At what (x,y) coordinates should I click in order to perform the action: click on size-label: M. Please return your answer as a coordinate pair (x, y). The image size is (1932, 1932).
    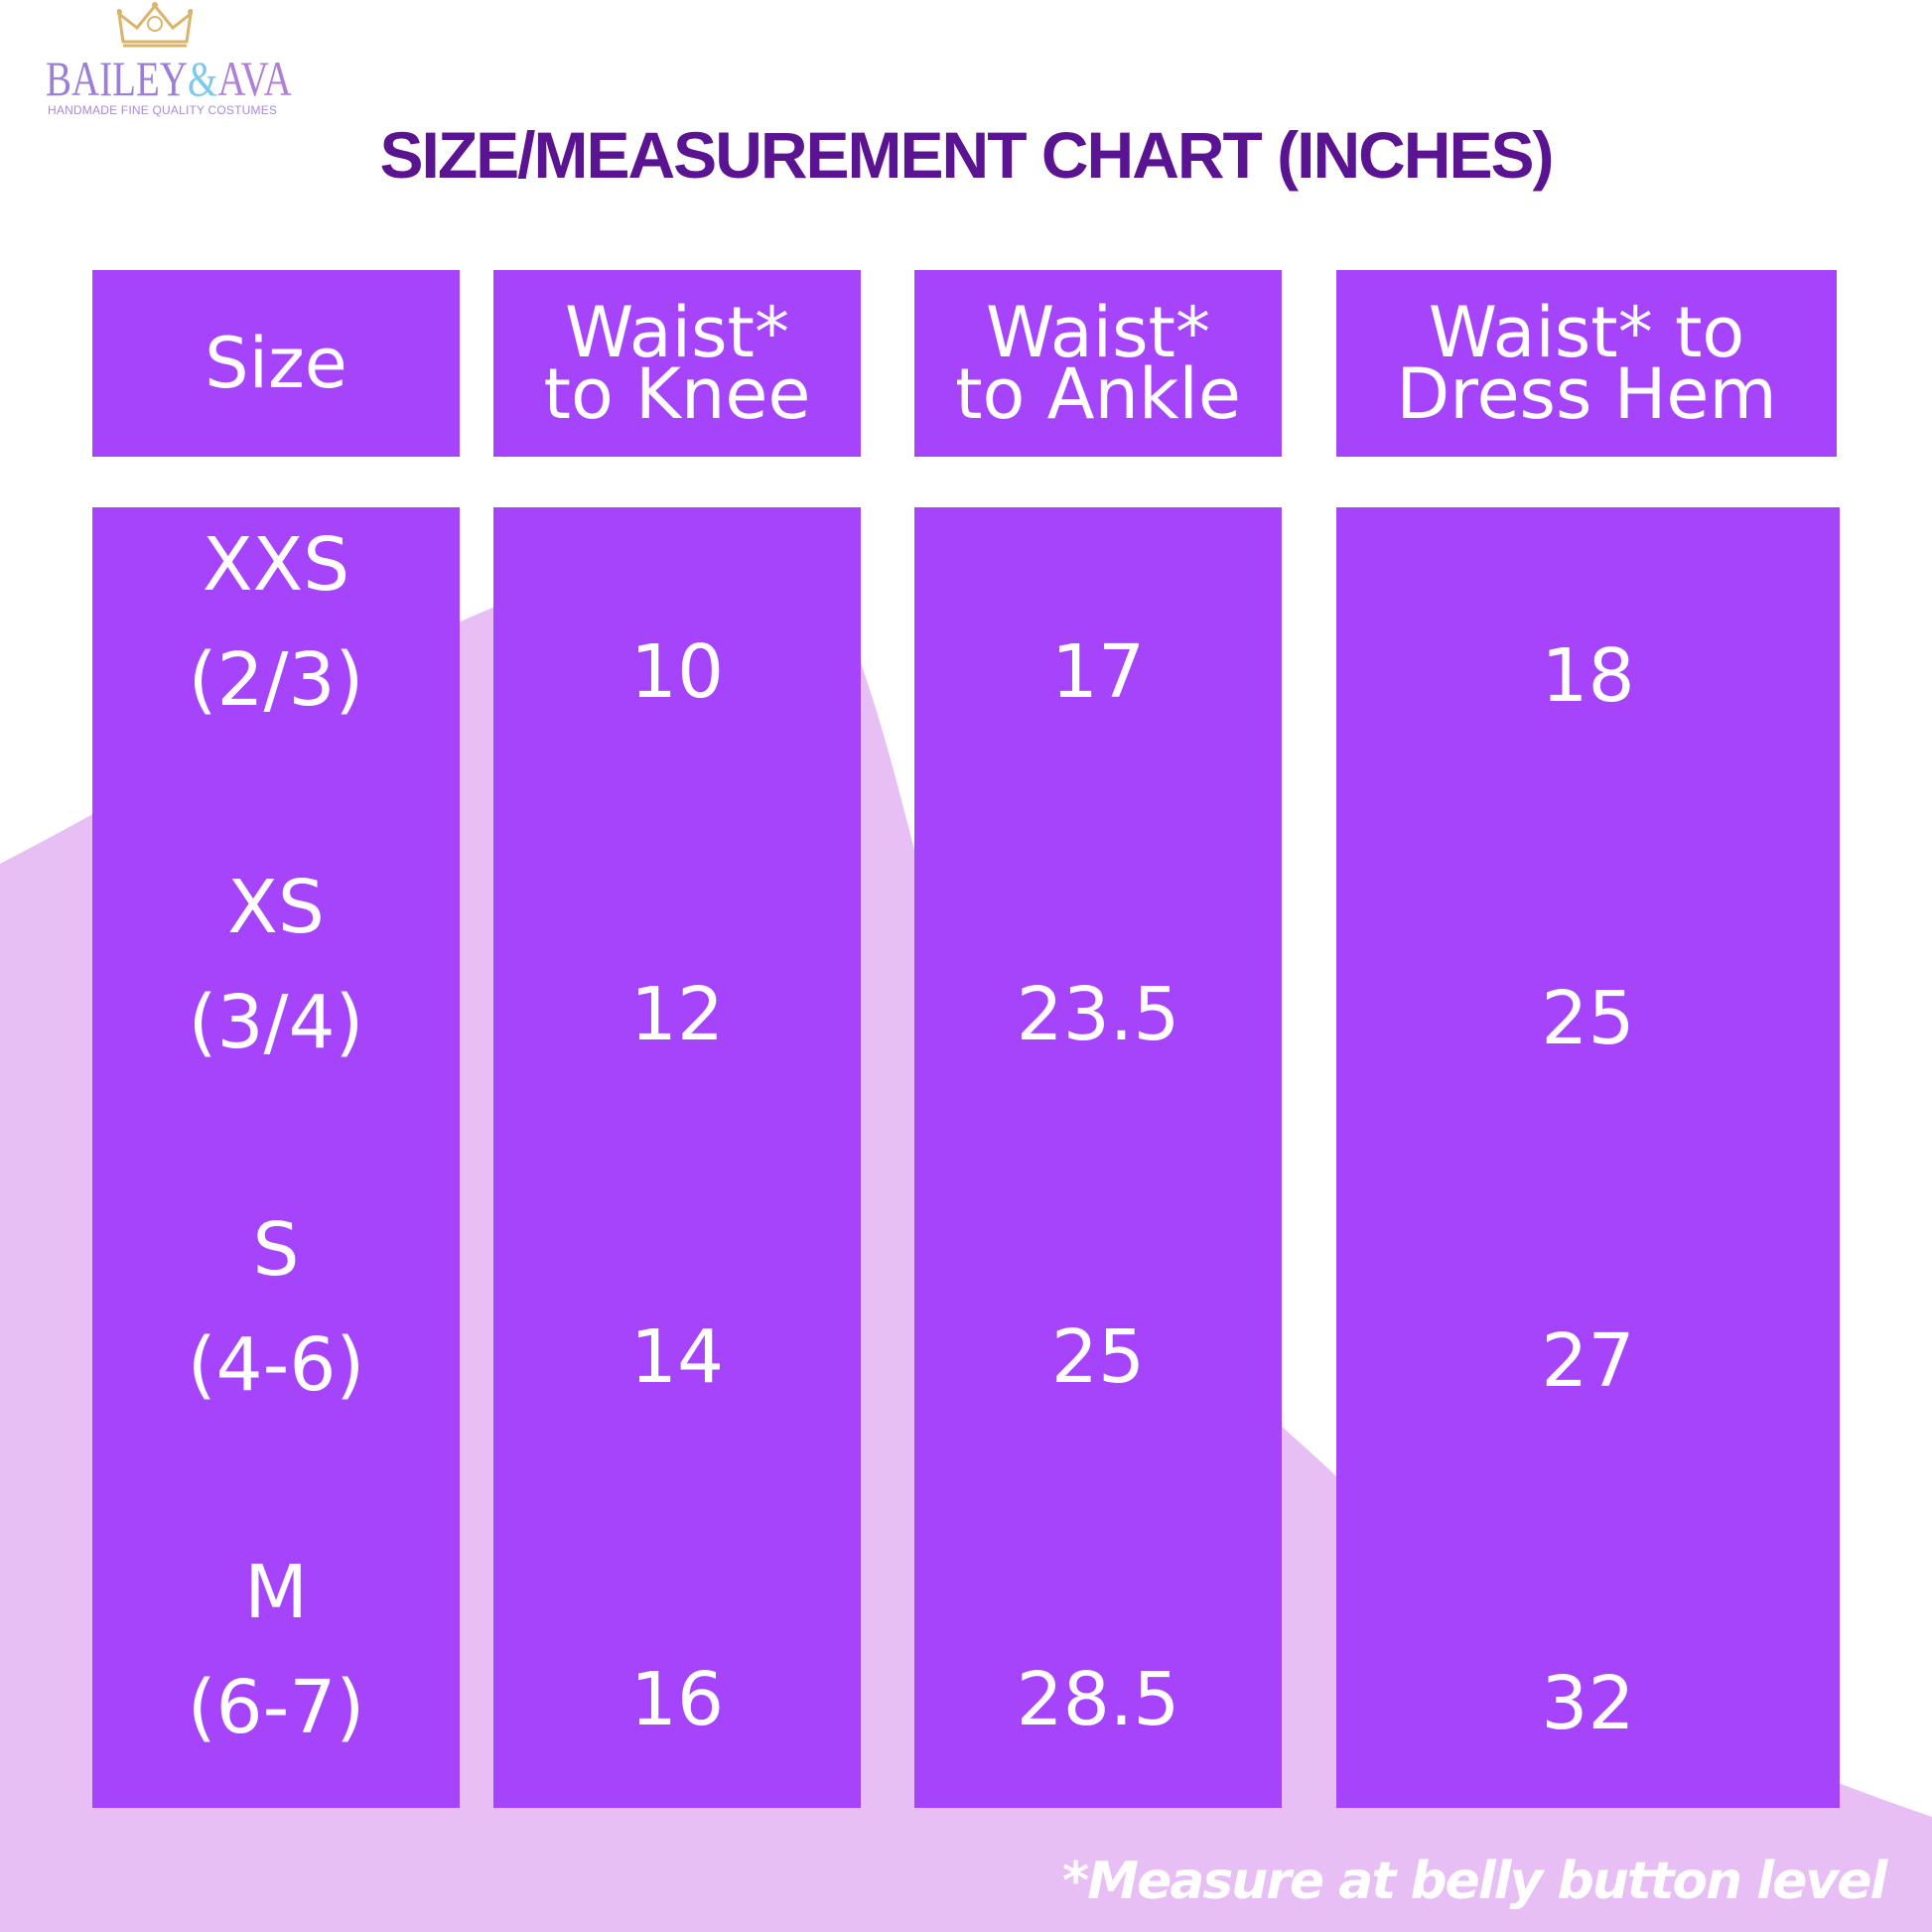
    Looking at the image, I should click on (276, 1592).